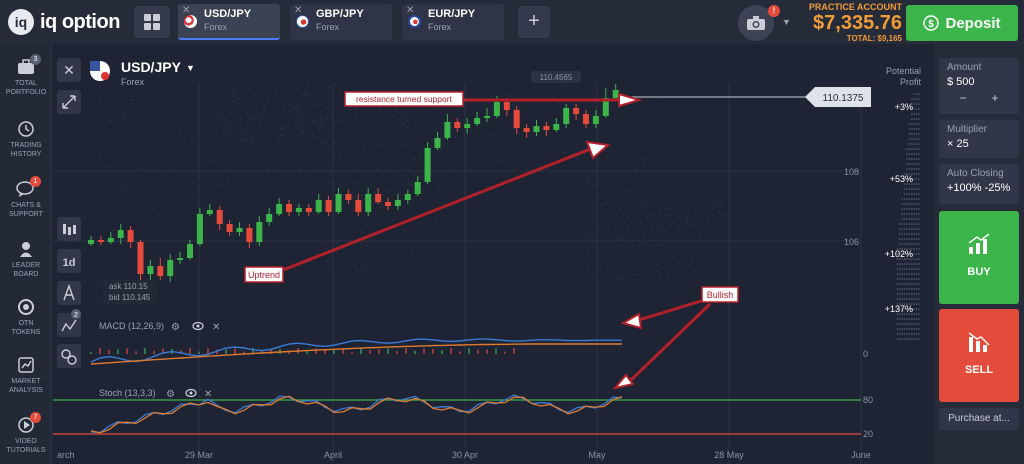  Describe the element at coordinates (995, 98) in the screenshot. I see `amount-increase-button: +` at that location.